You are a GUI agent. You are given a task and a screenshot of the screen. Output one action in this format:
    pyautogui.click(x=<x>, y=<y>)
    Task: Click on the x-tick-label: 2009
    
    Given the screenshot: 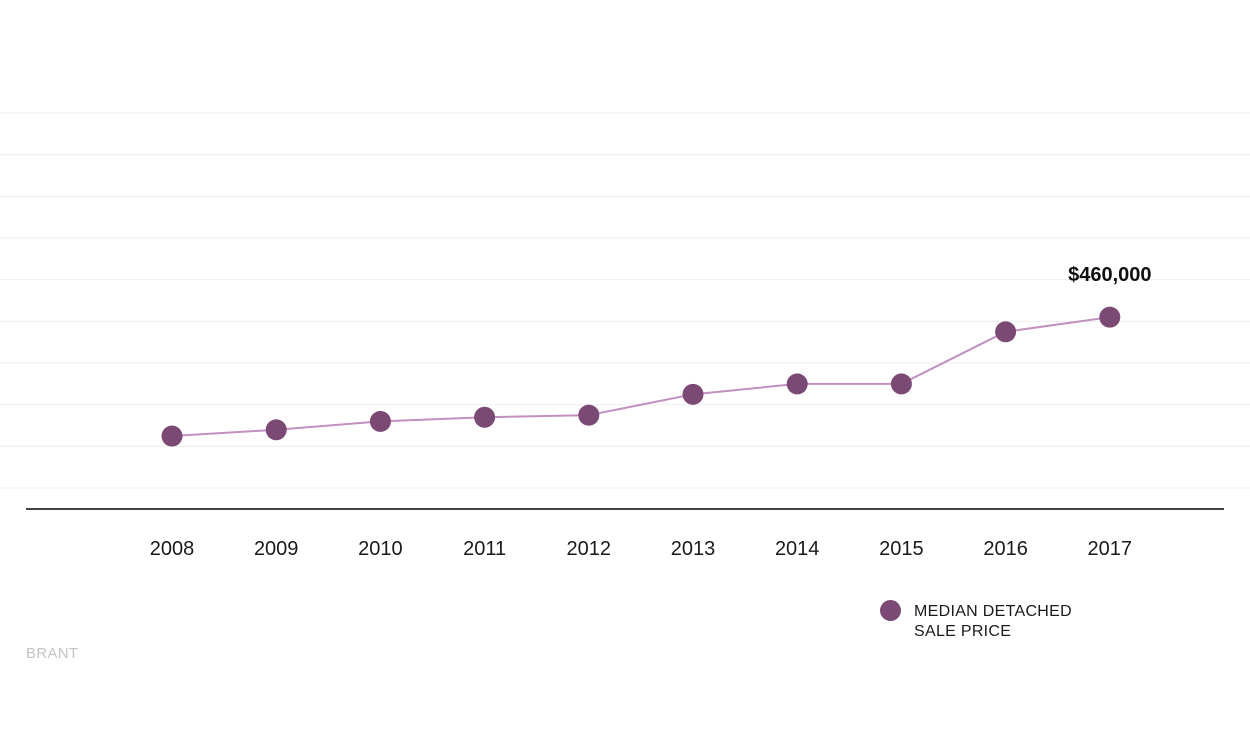 What is the action you would take?
    pyautogui.click(x=276, y=549)
    